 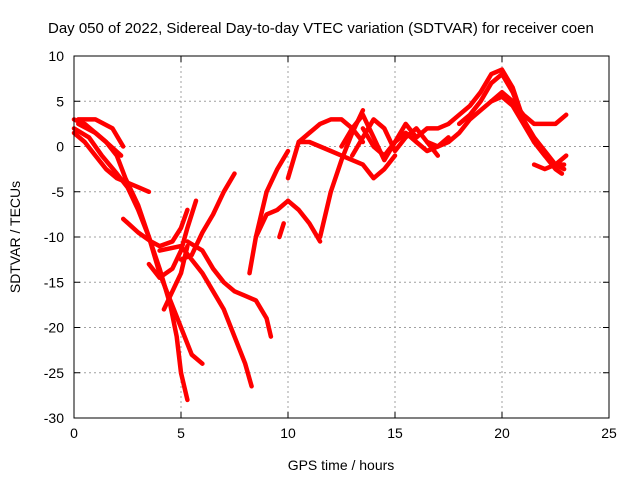 I want to click on y-tick-label: -25, so click(x=54, y=373).